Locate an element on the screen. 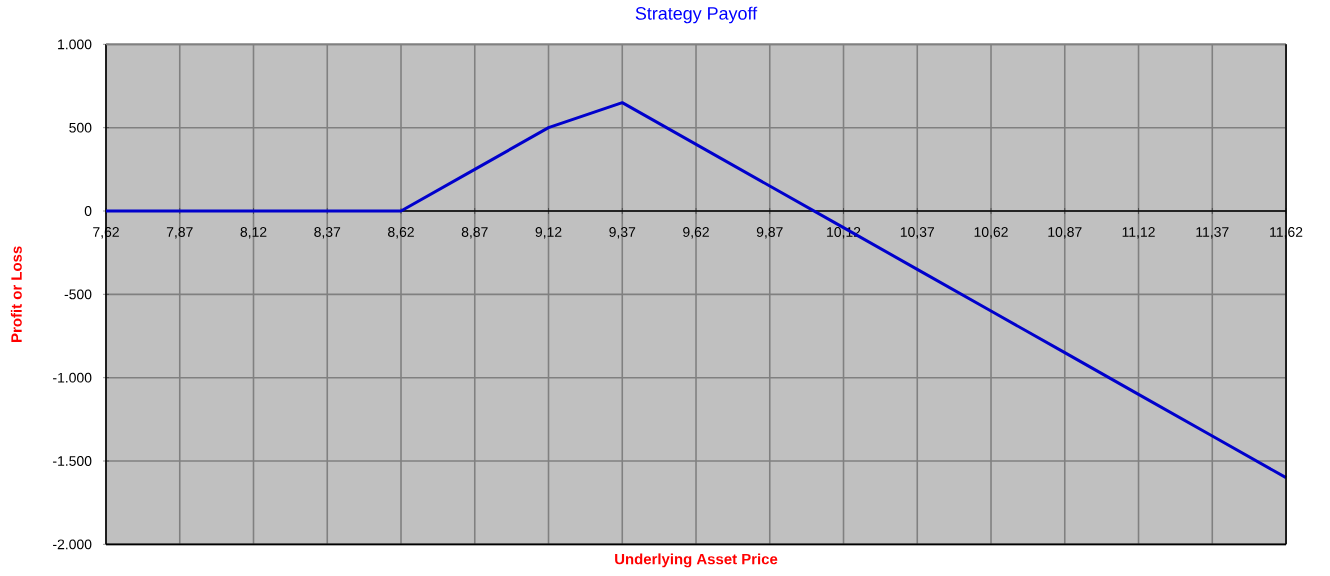 The width and height of the screenshot is (1330, 576). chart-title: Strategy Payoff is located at coordinates (696, 15).